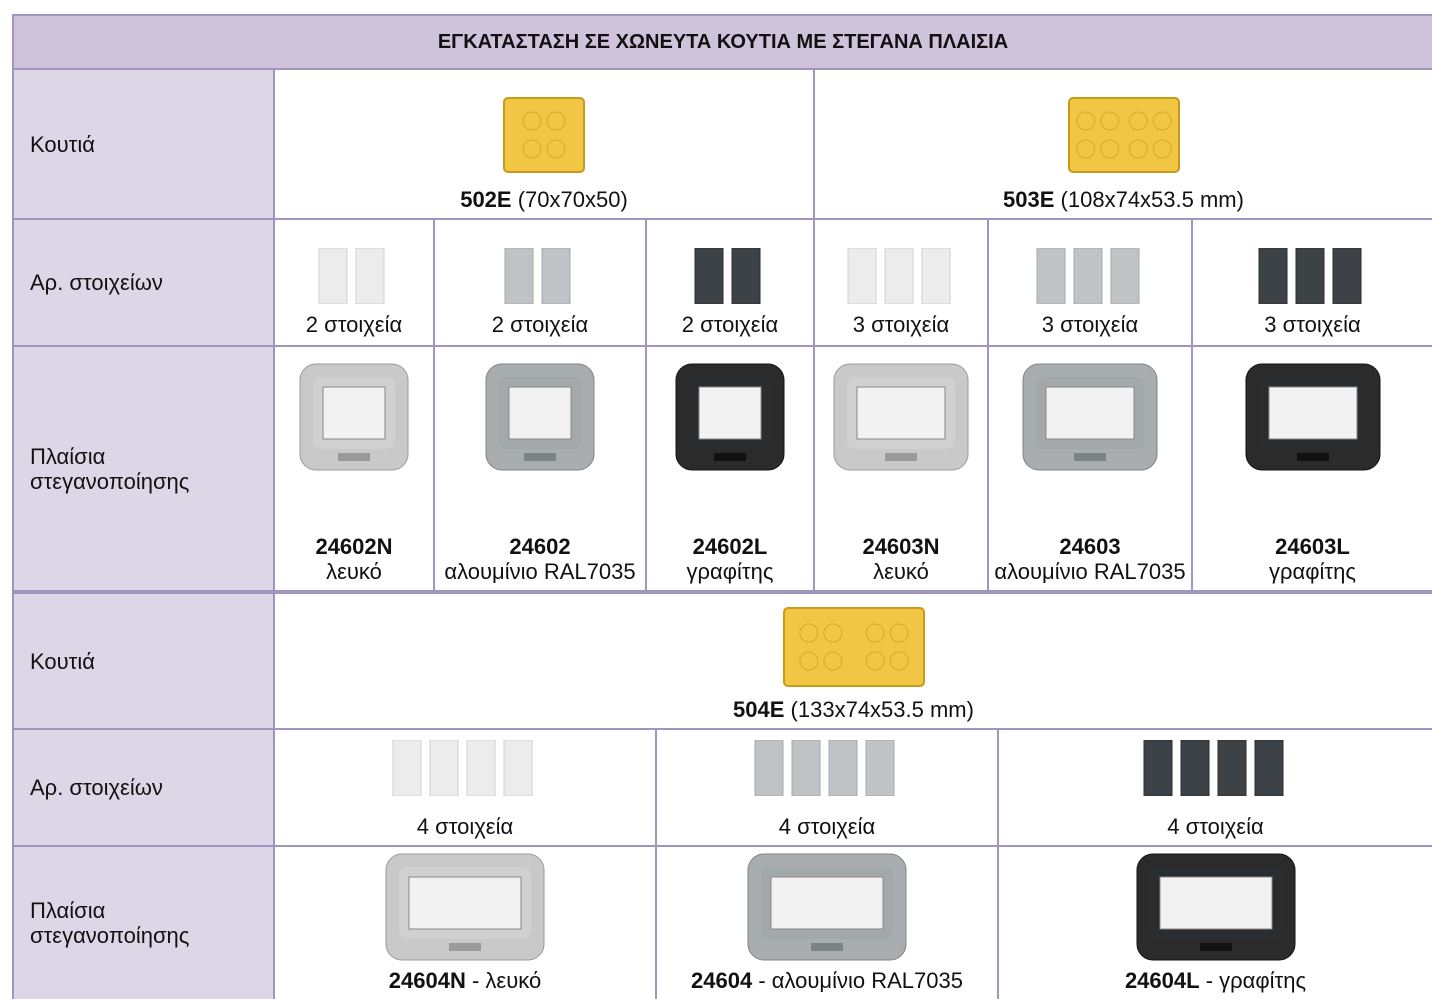 The width and height of the screenshot is (1432, 999). Describe the element at coordinates (1029, 199) in the screenshot. I see `code: 503E` at that location.